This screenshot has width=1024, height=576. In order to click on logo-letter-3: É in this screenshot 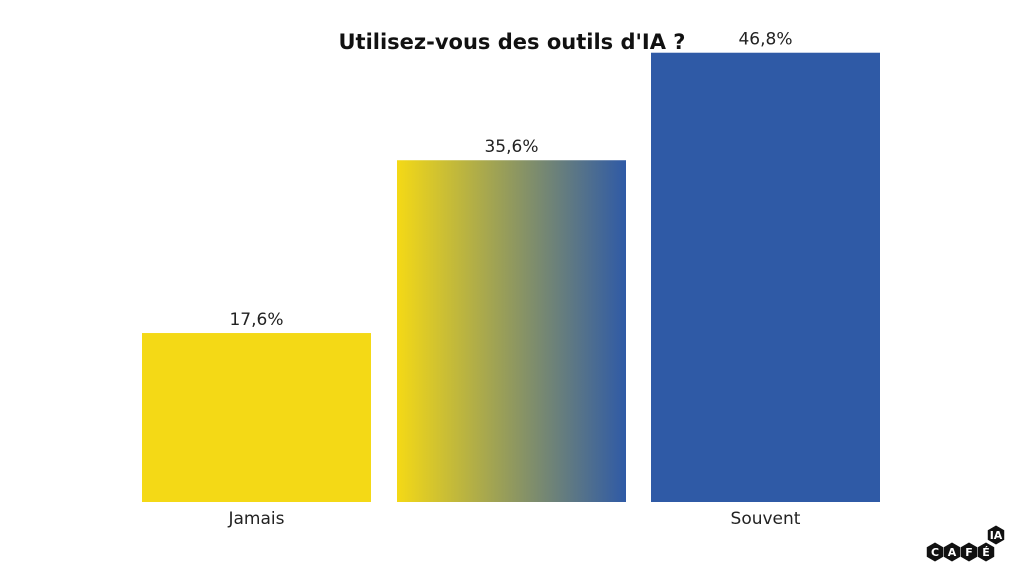, I will do `click(986, 552)`.